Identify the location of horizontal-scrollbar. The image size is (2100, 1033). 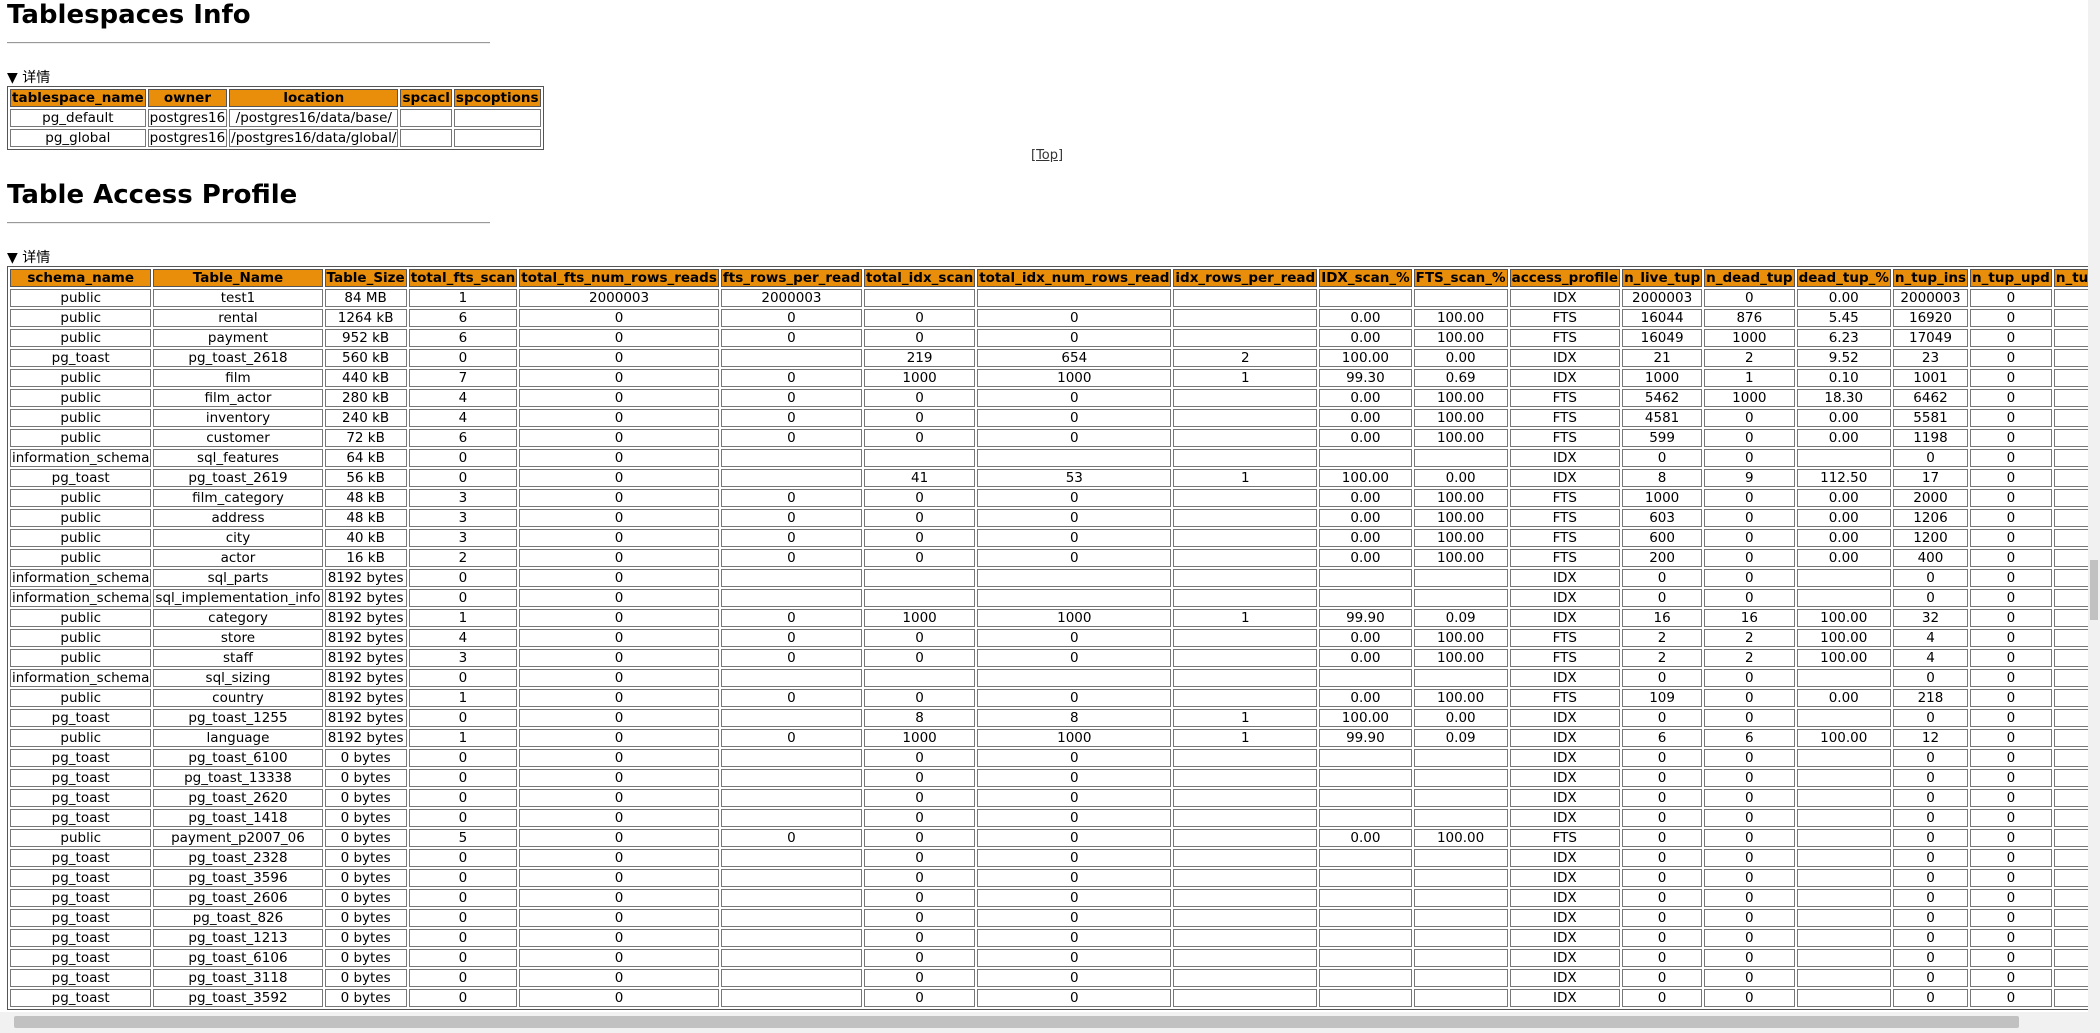
(1044, 1022).